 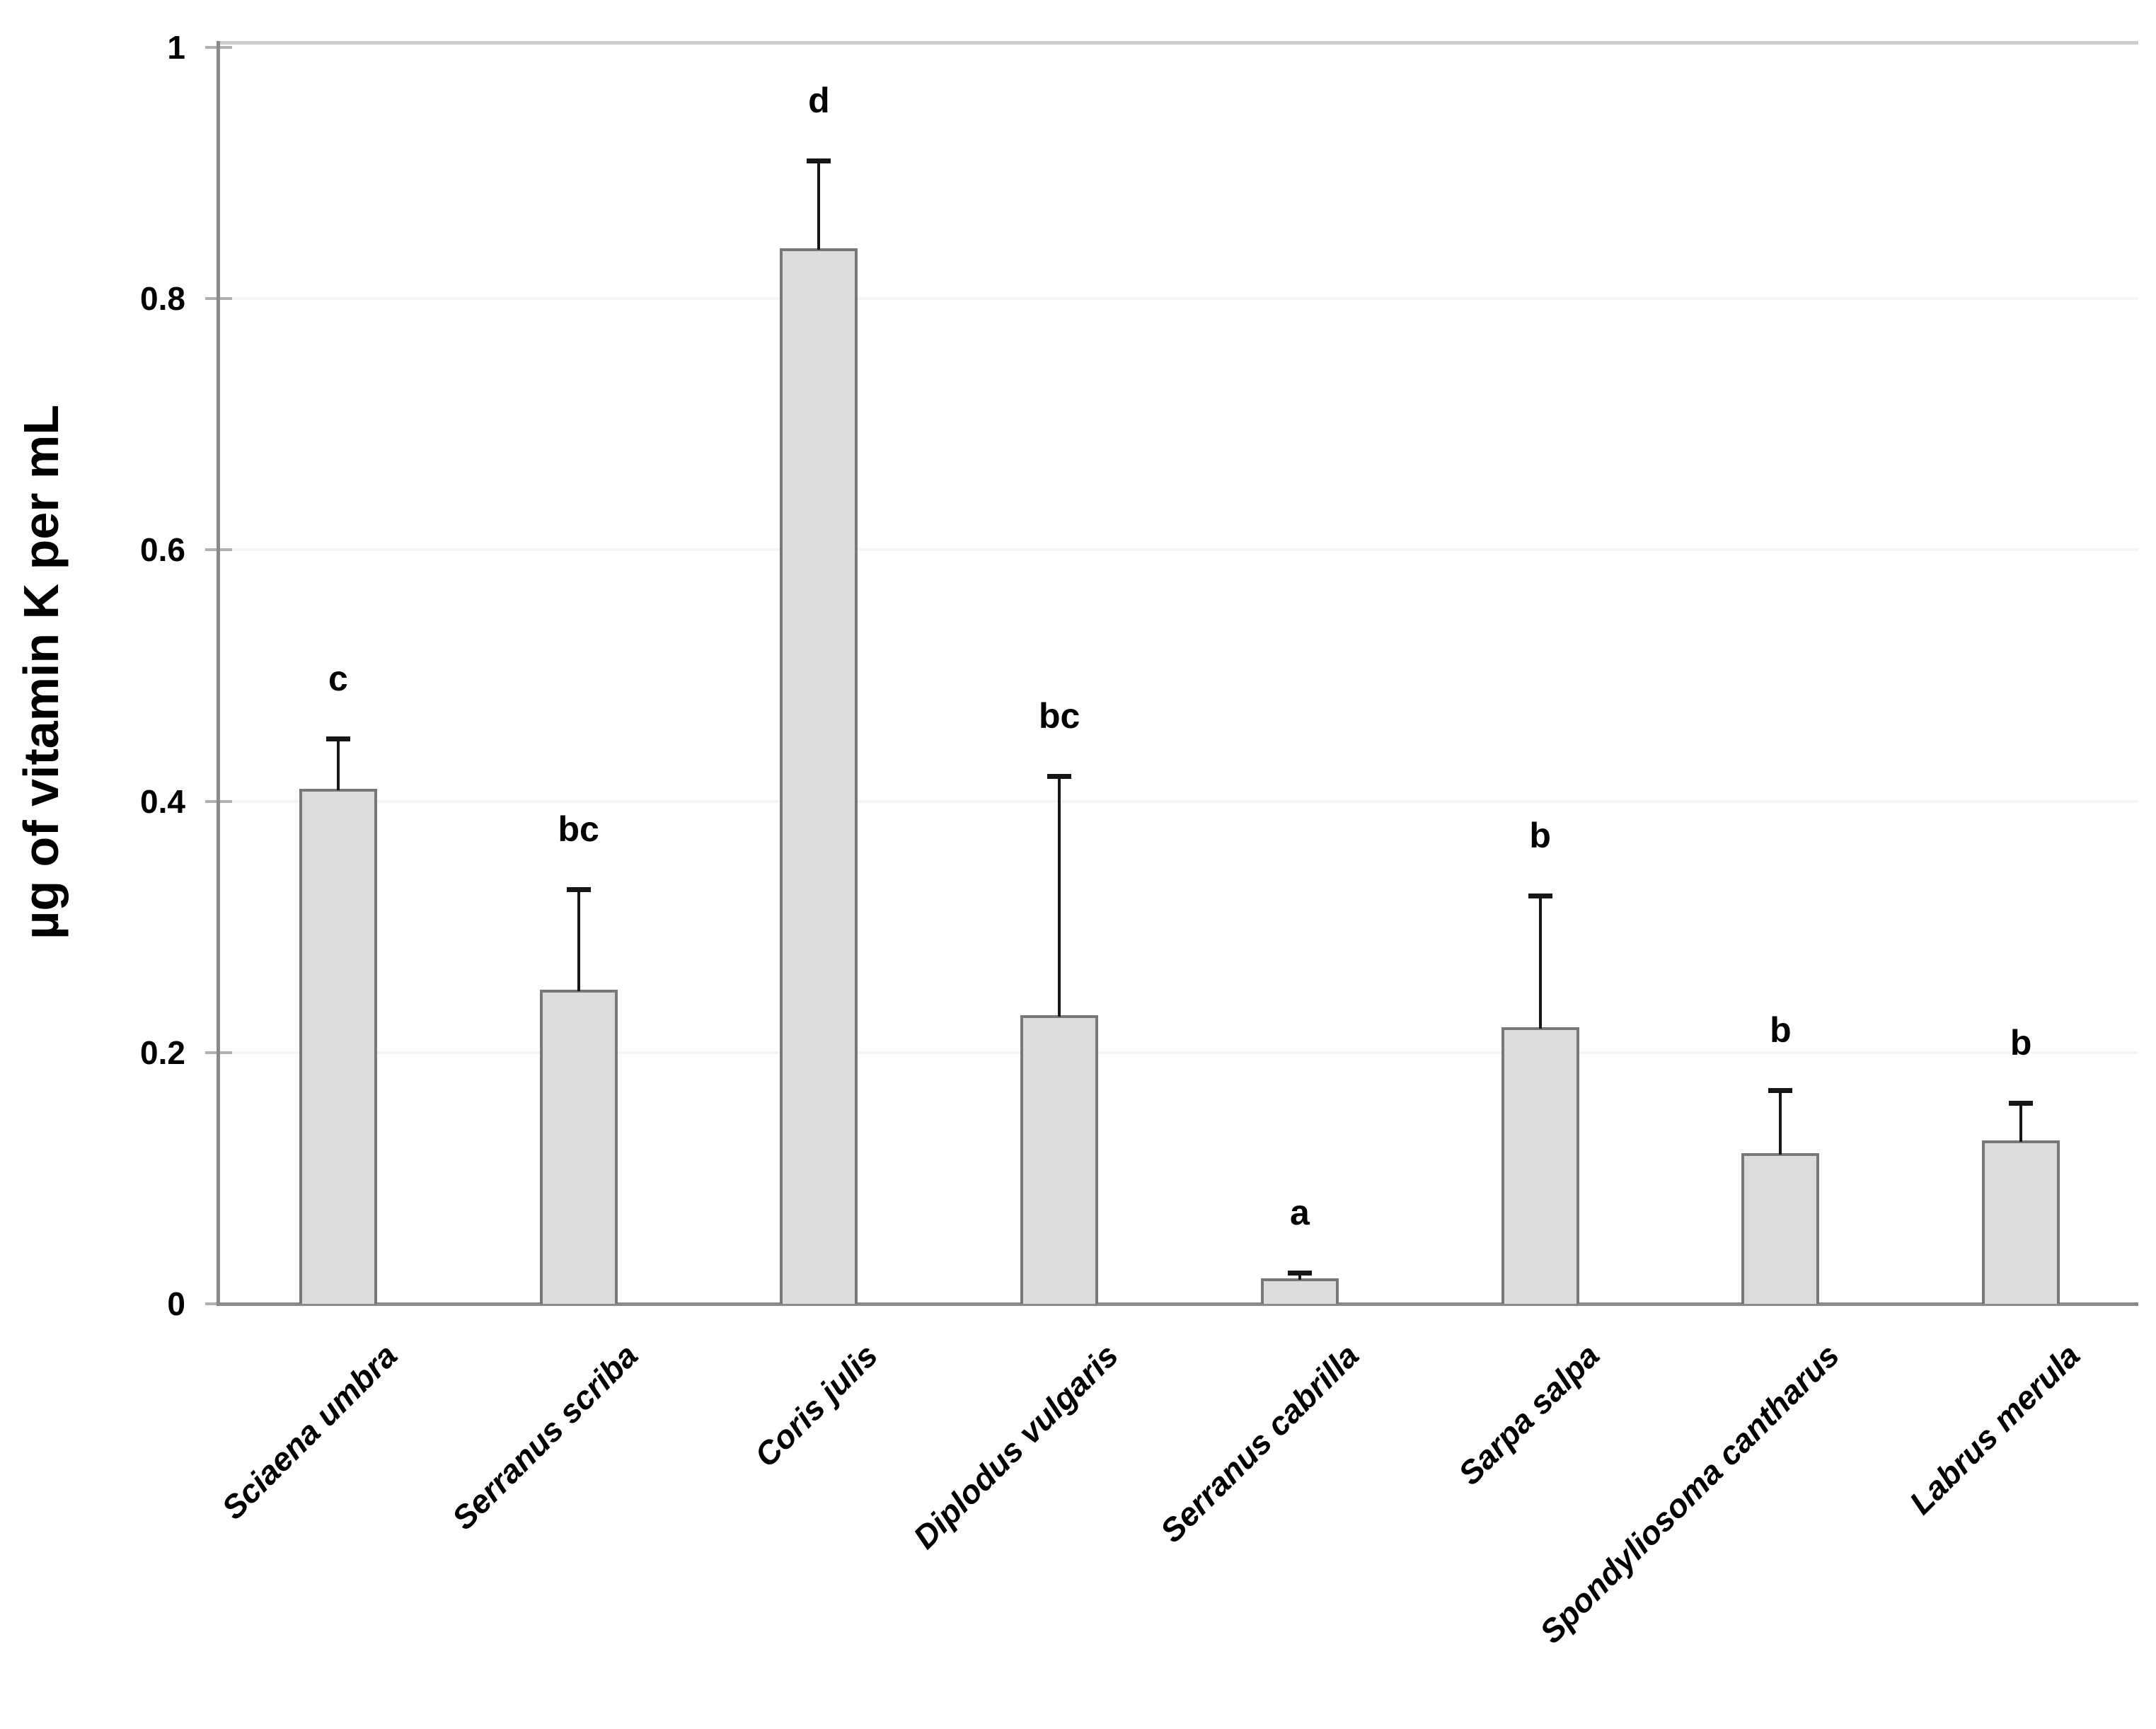 What do you see at coordinates (41, 672) in the screenshot?
I see `y-axis-title: µg of vitamin K per mL` at bounding box center [41, 672].